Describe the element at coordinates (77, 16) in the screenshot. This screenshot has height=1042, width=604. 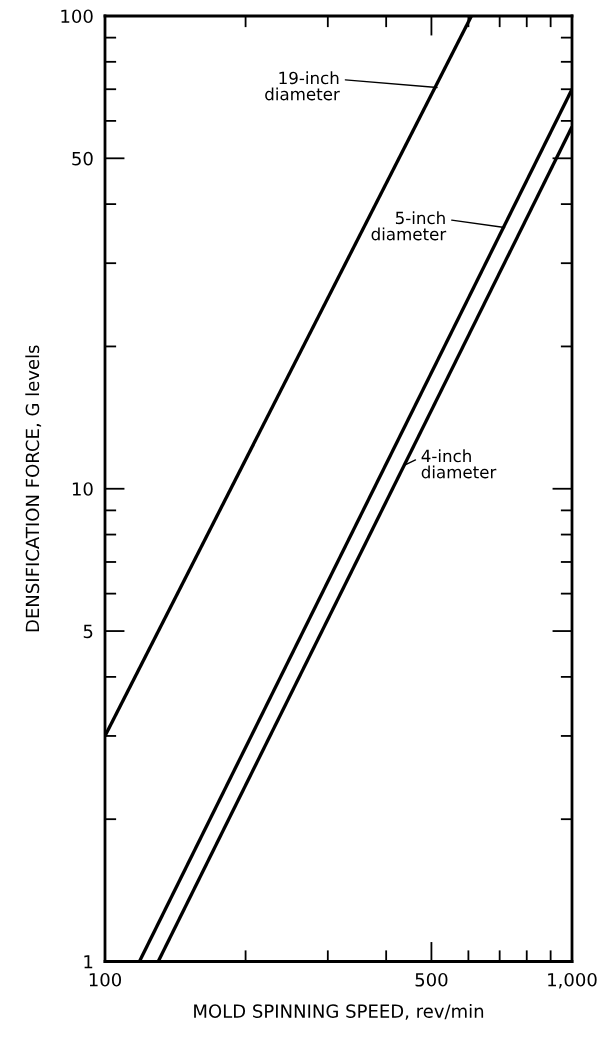
I see `y-tick-label: 100` at that location.